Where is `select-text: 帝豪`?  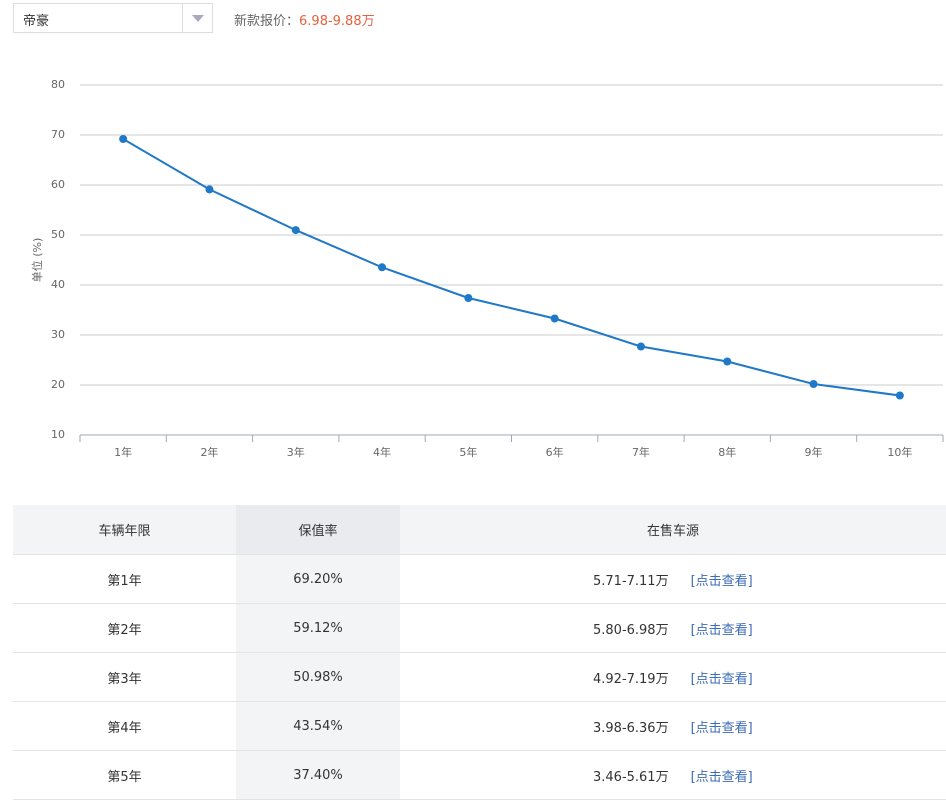 select-text: 帝豪 is located at coordinates (36, 21).